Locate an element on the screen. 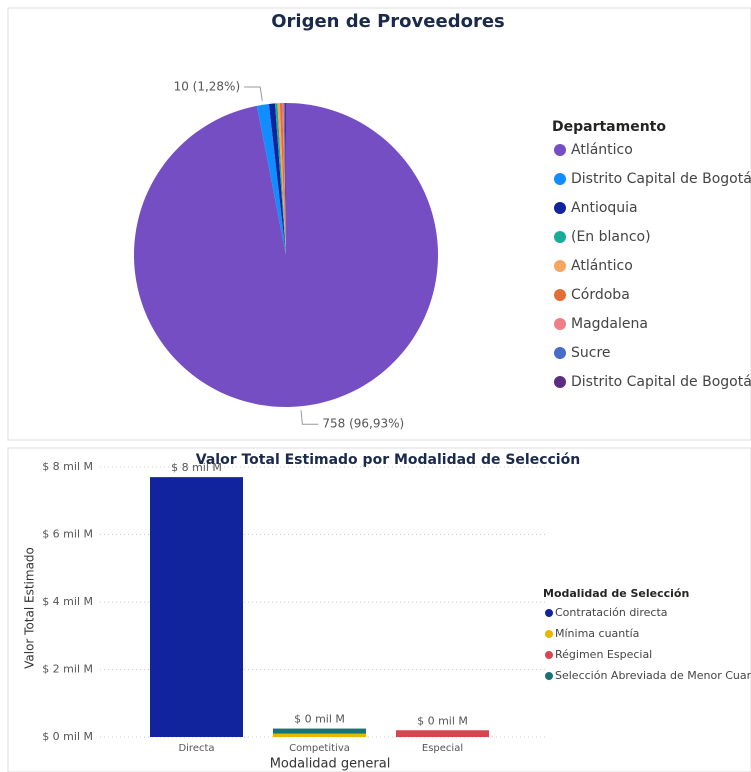  pie-title: Origen de Proveedores is located at coordinates (388, 21).